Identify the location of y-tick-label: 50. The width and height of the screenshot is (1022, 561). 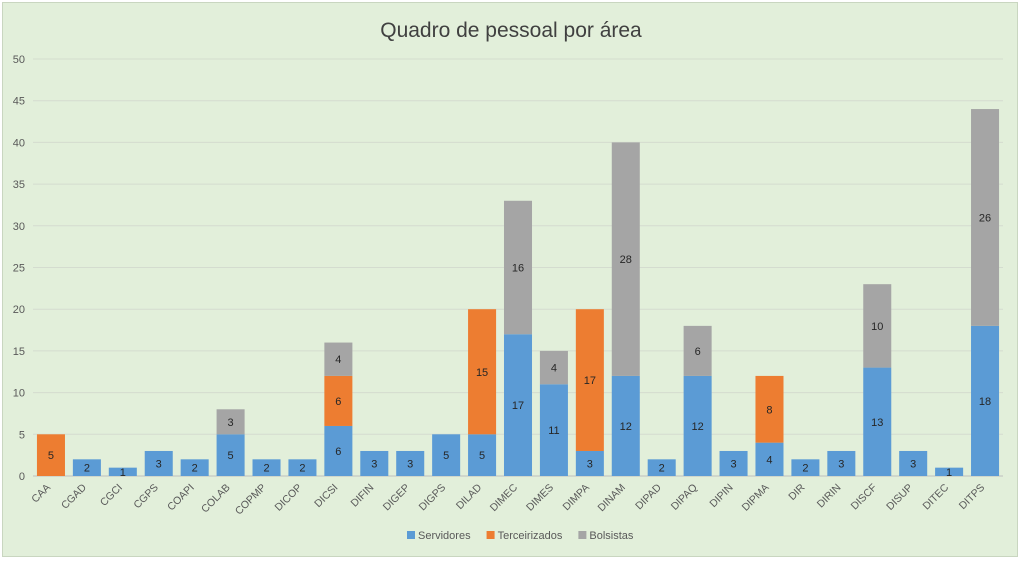
(19, 60).